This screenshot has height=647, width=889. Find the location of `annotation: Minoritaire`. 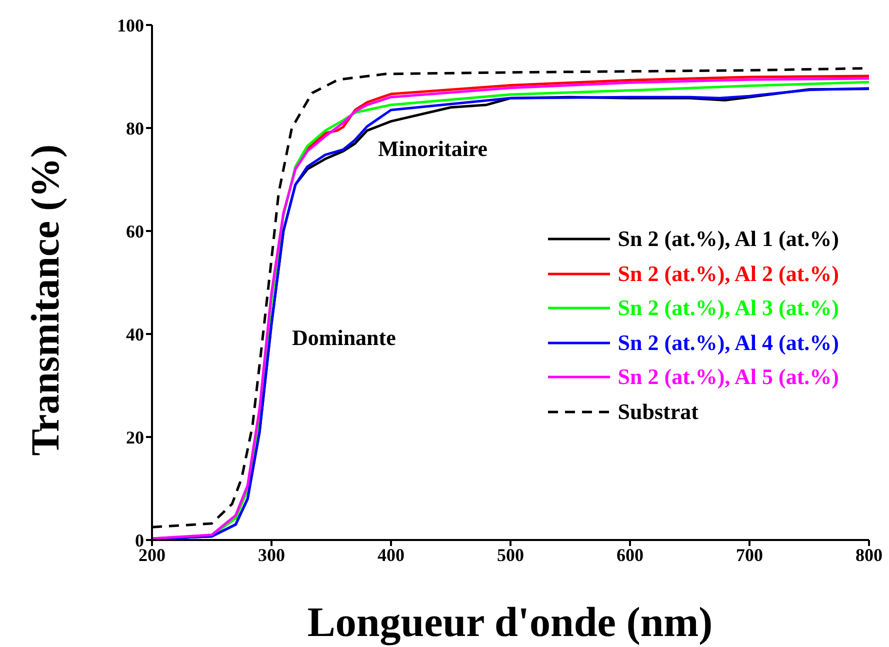

annotation: Minoritaire is located at coordinates (433, 149).